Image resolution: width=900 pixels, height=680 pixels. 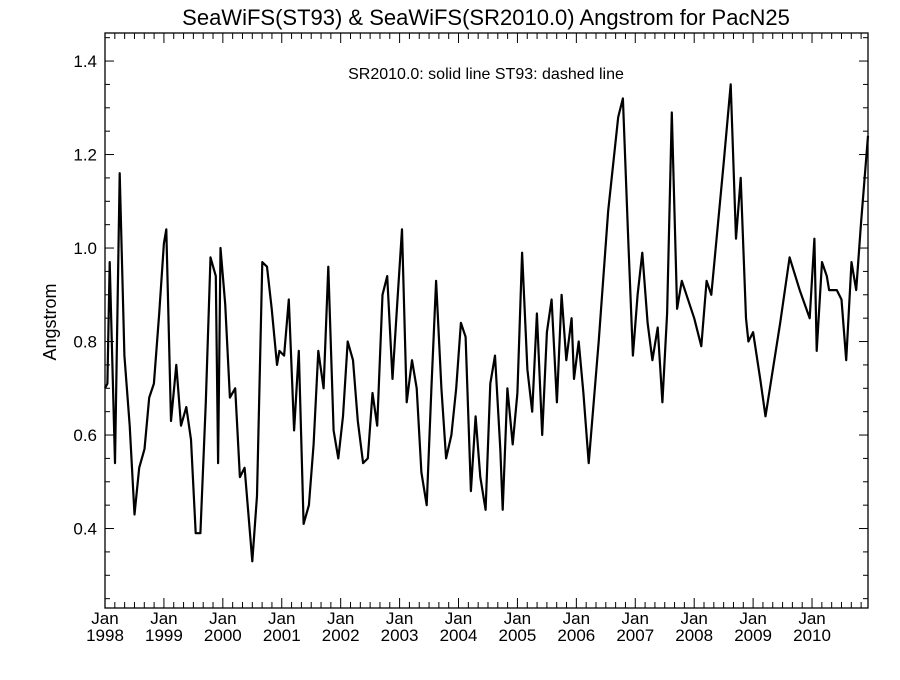 I want to click on x-tick-year-label: 2001, so click(x=282, y=635).